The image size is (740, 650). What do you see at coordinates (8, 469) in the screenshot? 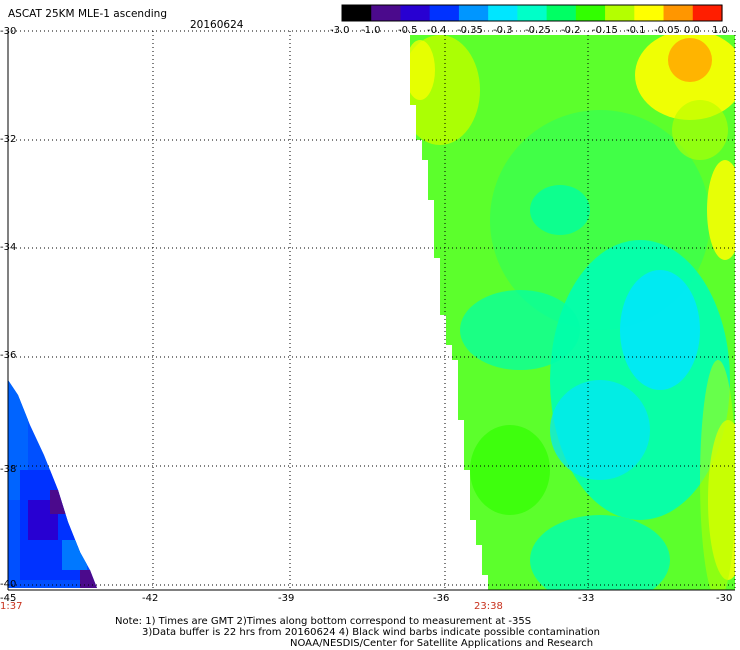
I see `lat-label-38: -38` at bounding box center [8, 469].